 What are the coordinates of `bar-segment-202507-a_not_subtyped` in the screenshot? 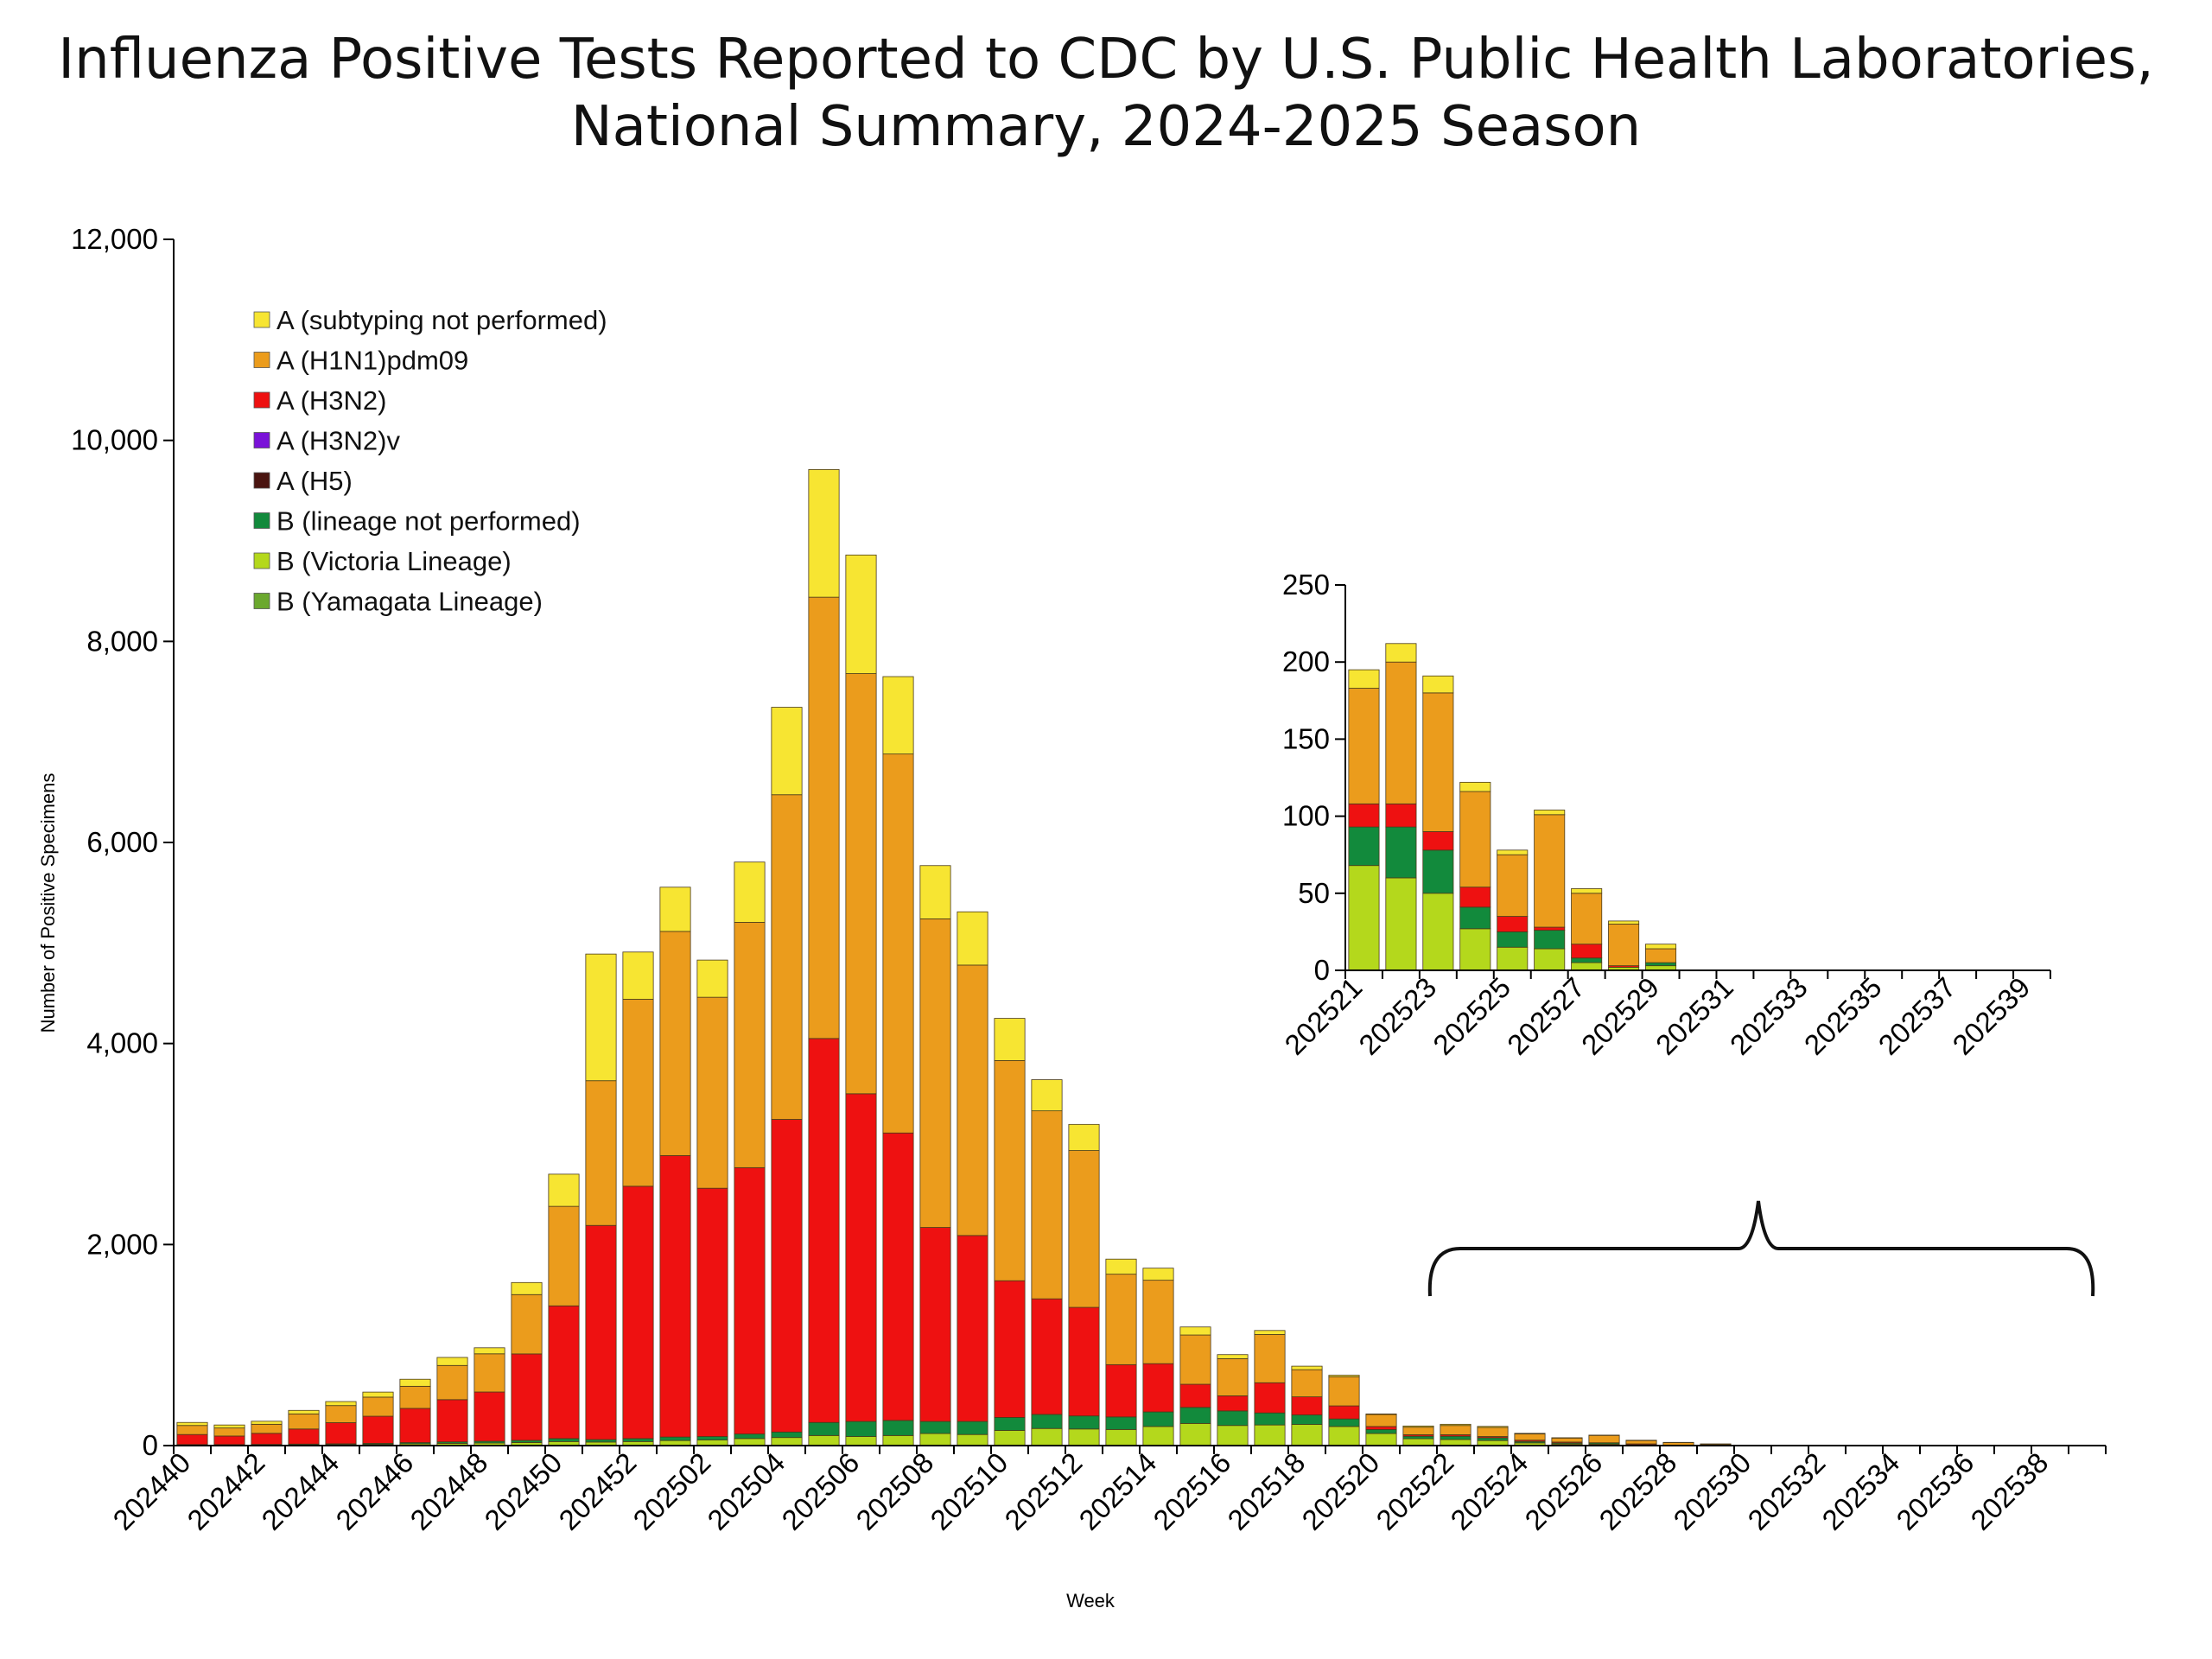 It's located at (898, 715).